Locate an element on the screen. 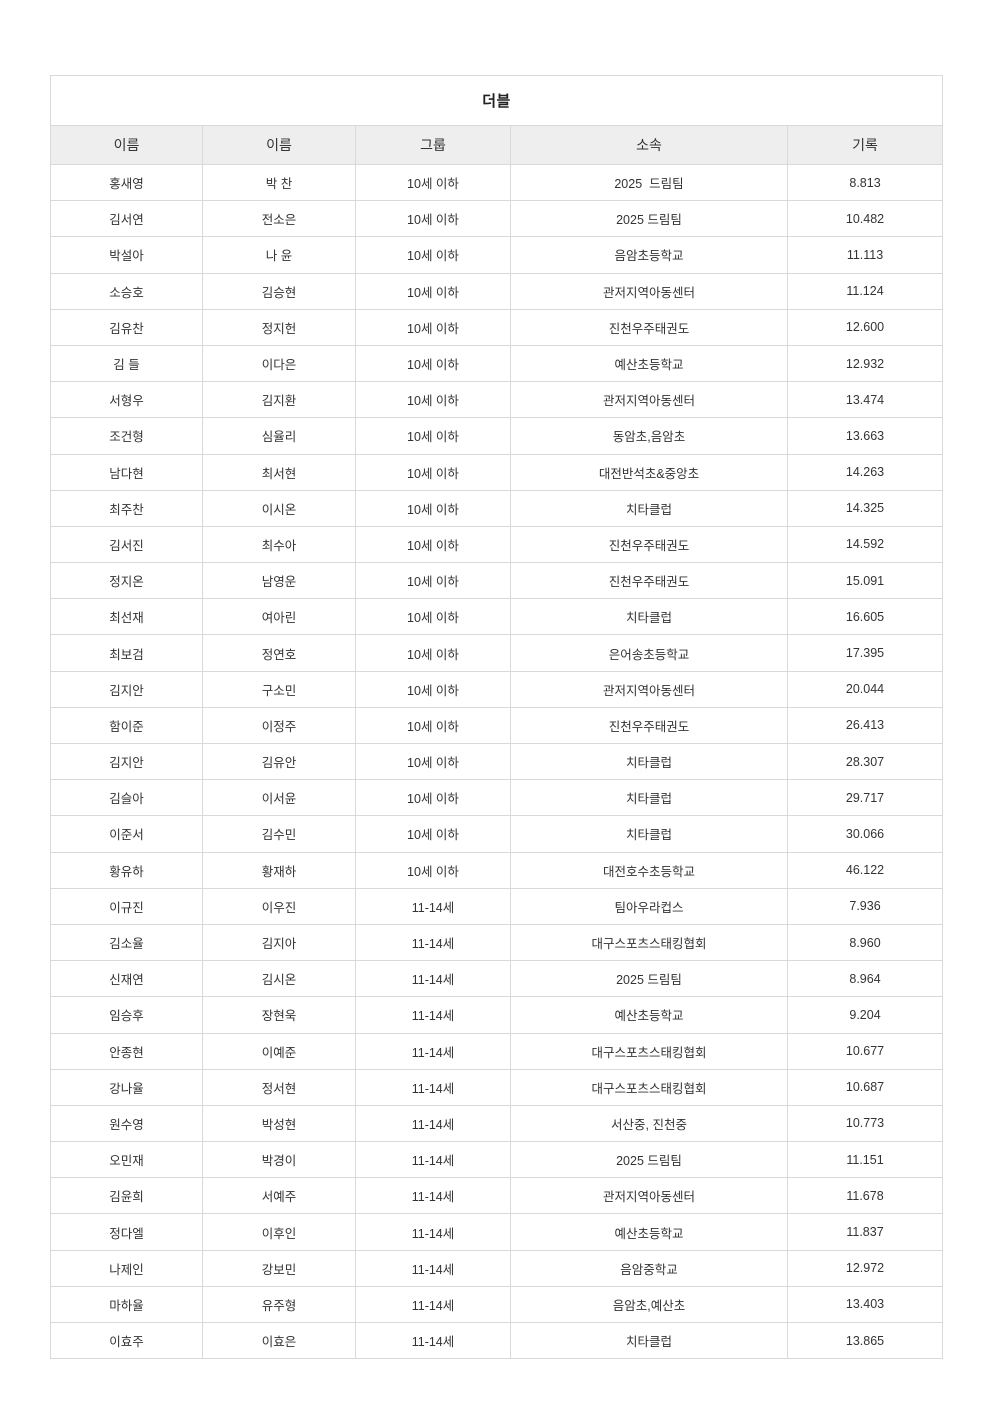  table-row: 박설아 나 윤 10세 이하 음암초등학교 11.113 is located at coordinates (497, 255).